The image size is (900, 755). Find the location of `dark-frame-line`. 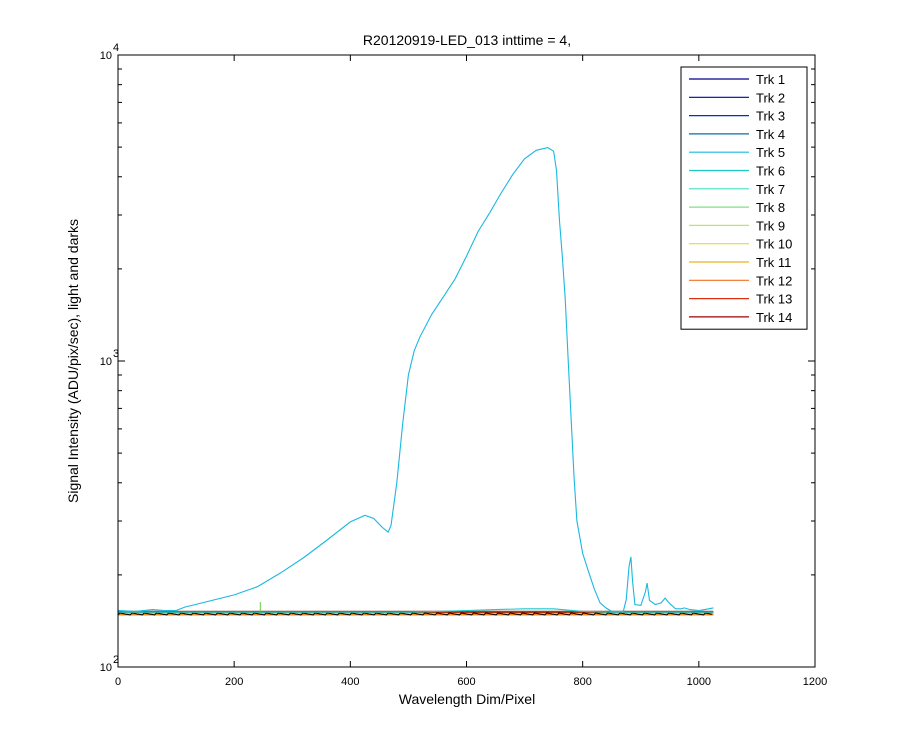

dark-frame-line is located at coordinates (415, 614).